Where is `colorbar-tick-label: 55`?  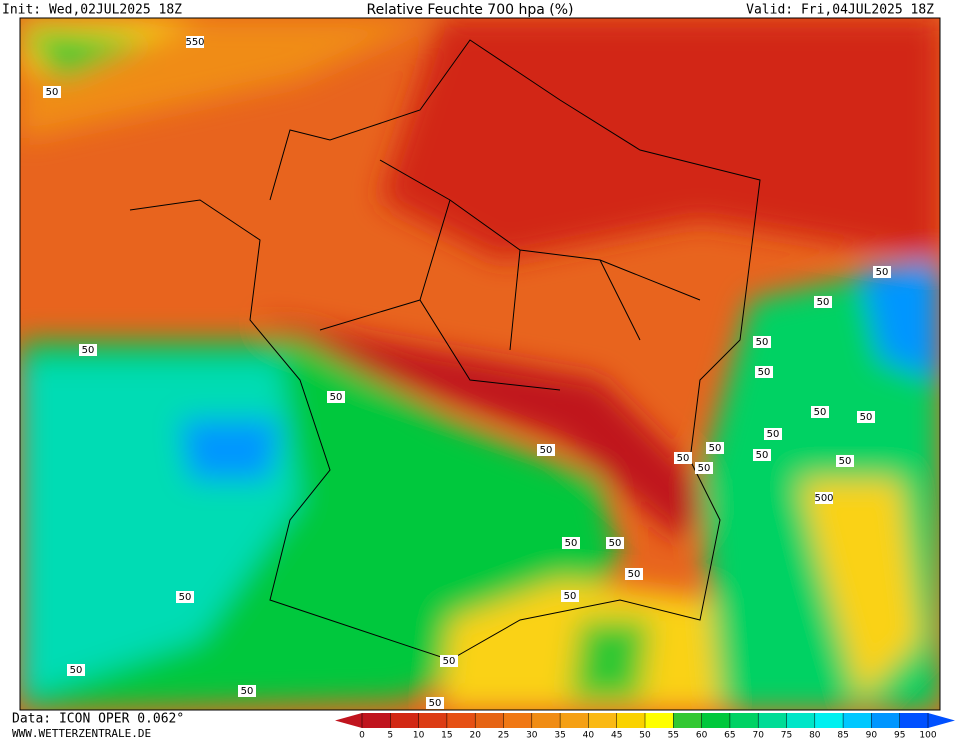 colorbar-tick-label: 55 is located at coordinates (673, 736).